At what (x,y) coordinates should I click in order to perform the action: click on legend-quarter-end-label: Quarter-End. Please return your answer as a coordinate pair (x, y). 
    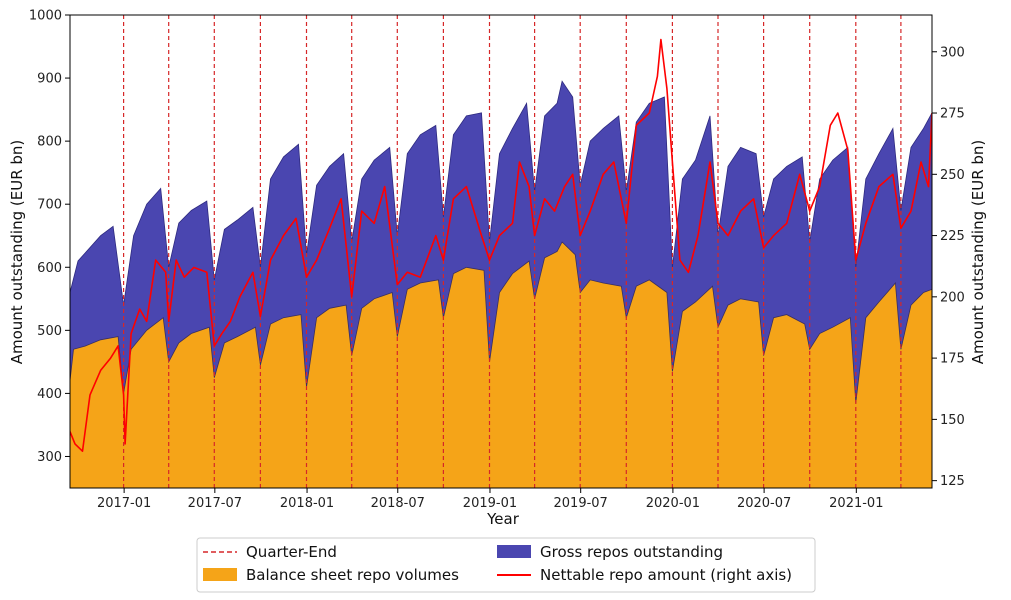
    Looking at the image, I should click on (291, 552).